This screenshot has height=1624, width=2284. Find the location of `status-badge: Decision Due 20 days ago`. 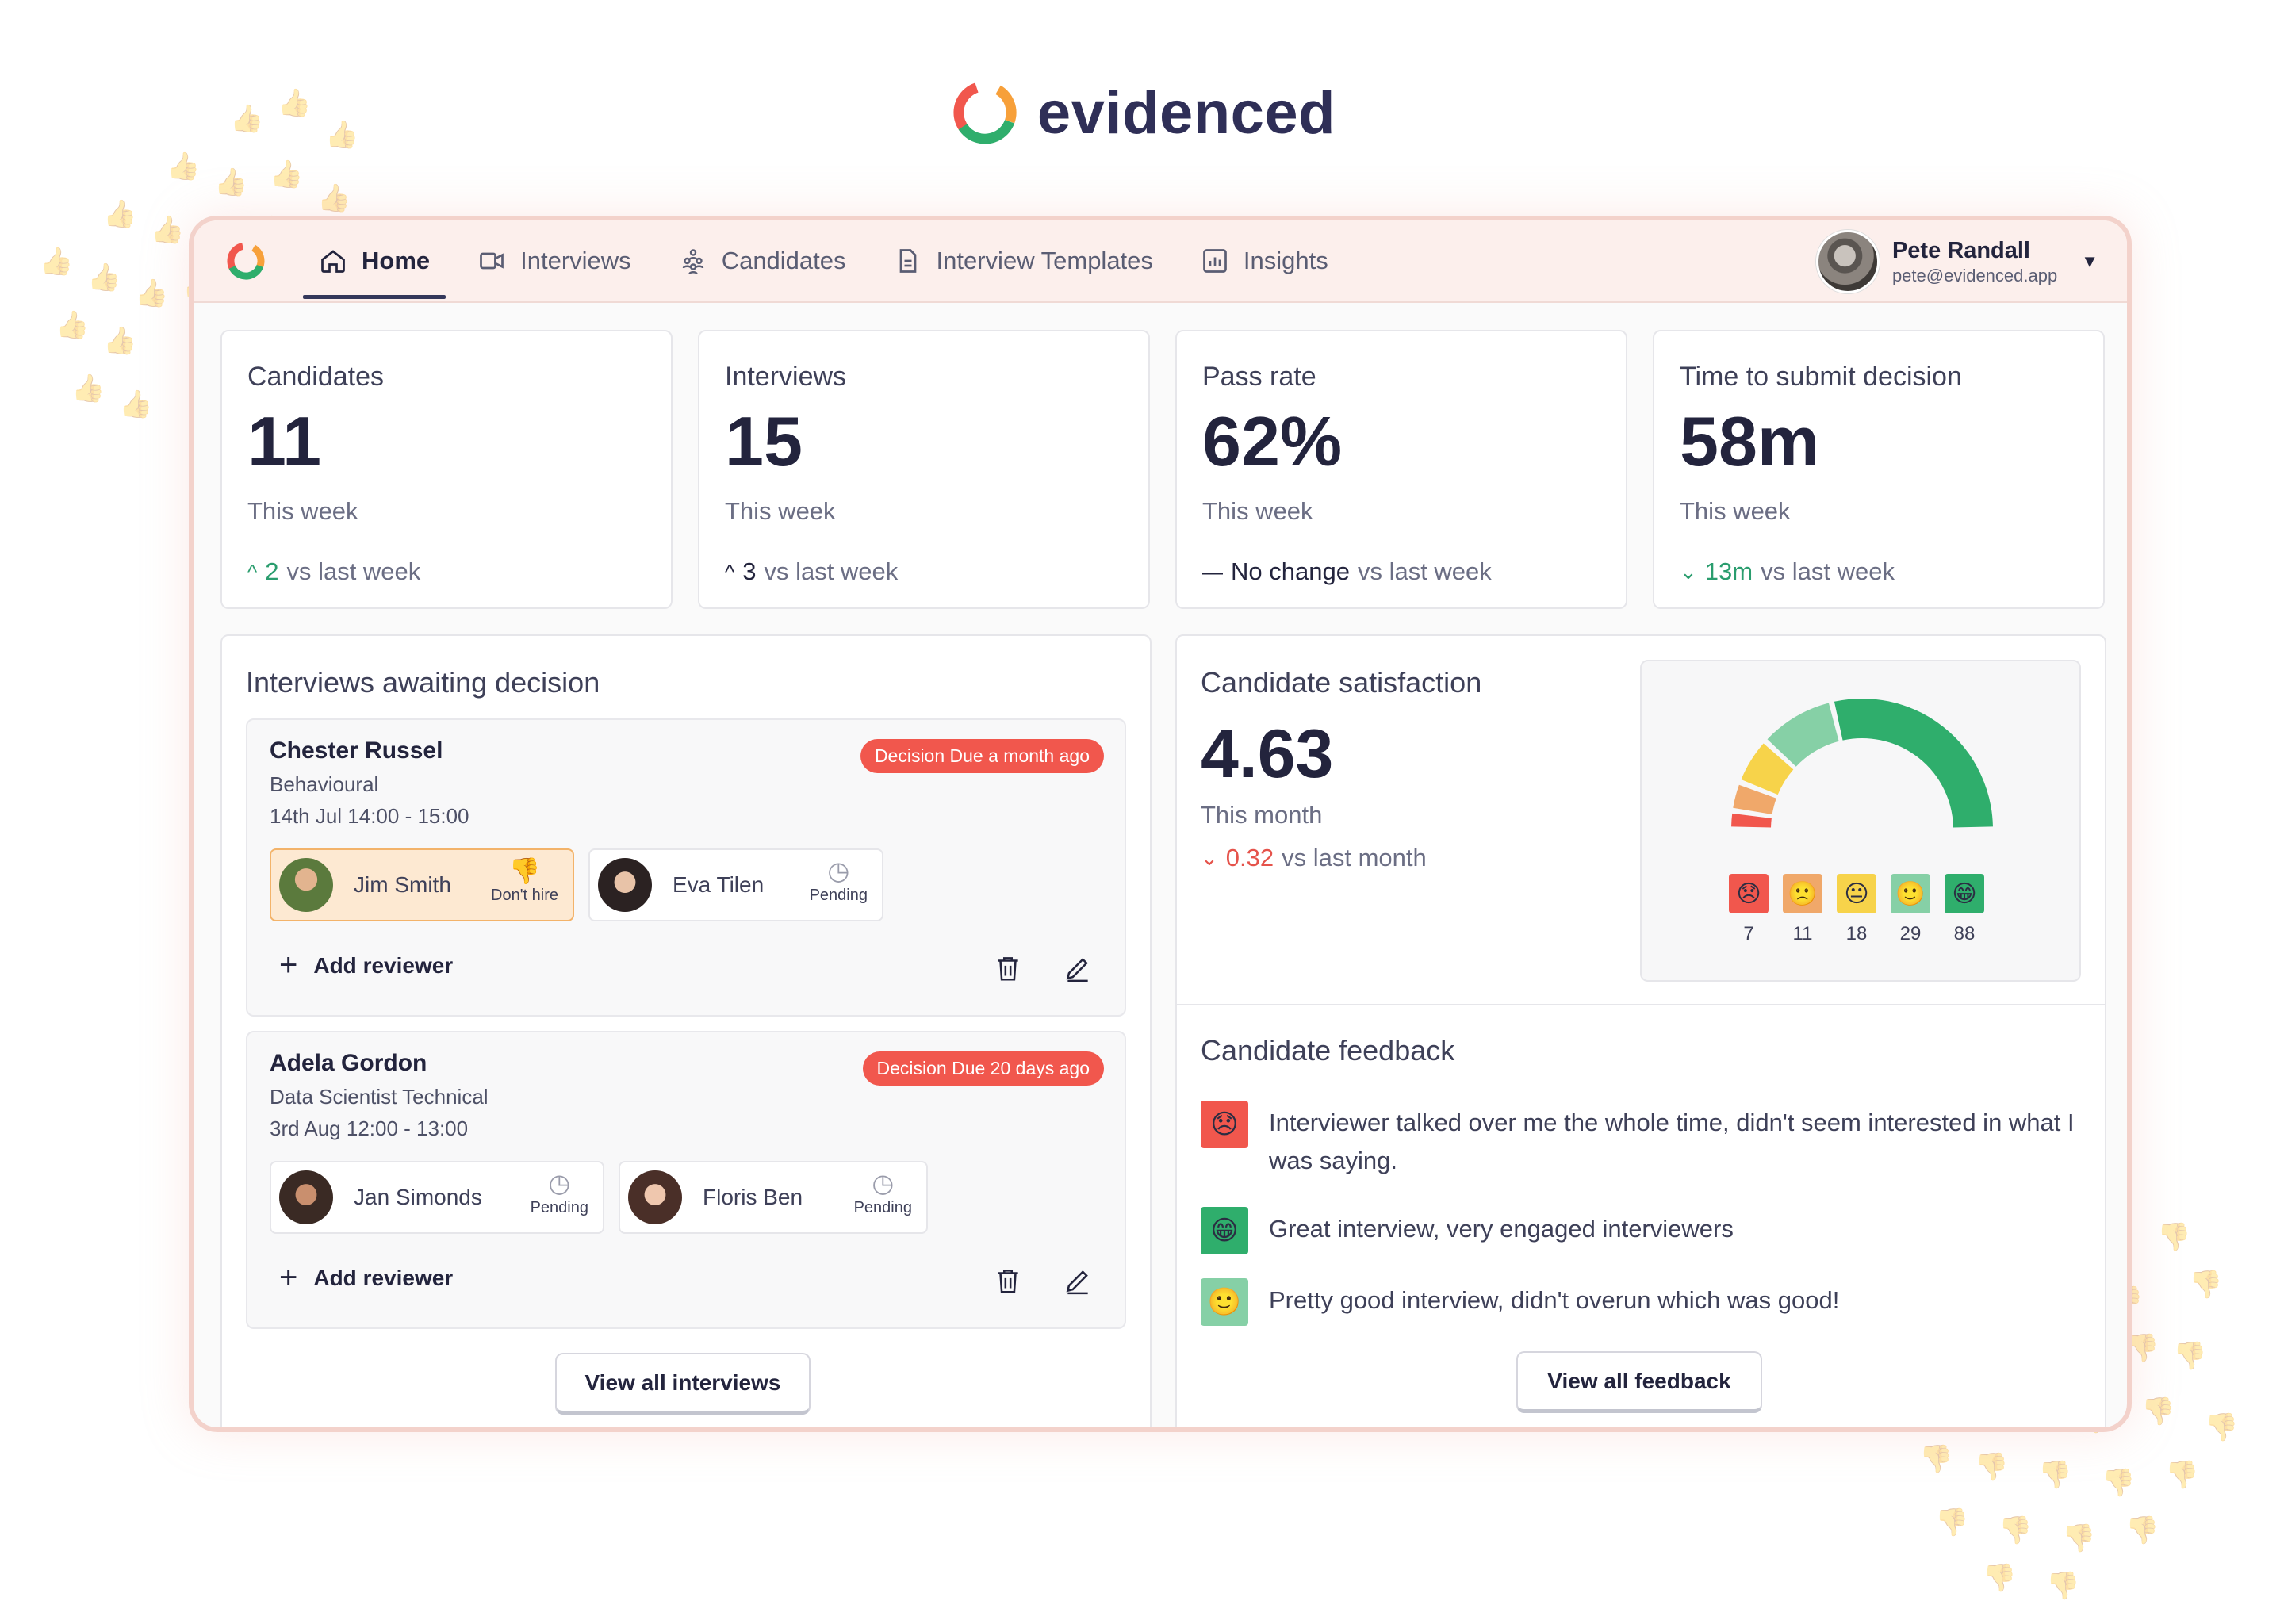

status-badge: Decision Due 20 days ago is located at coordinates (983, 1068).